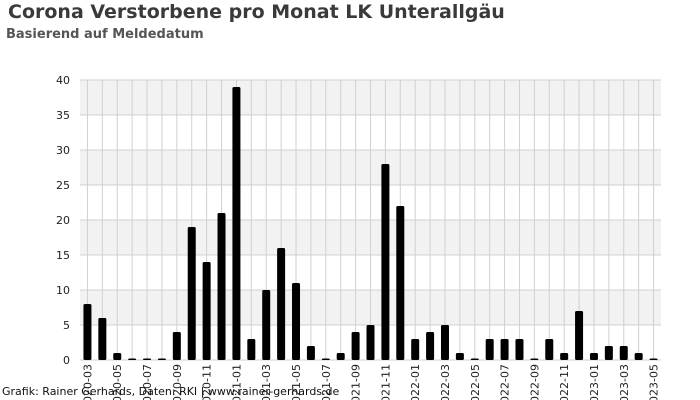 This screenshot has height=400, width=700. Describe the element at coordinates (63, 115) in the screenshot. I see `y-tick-label: 35` at that location.